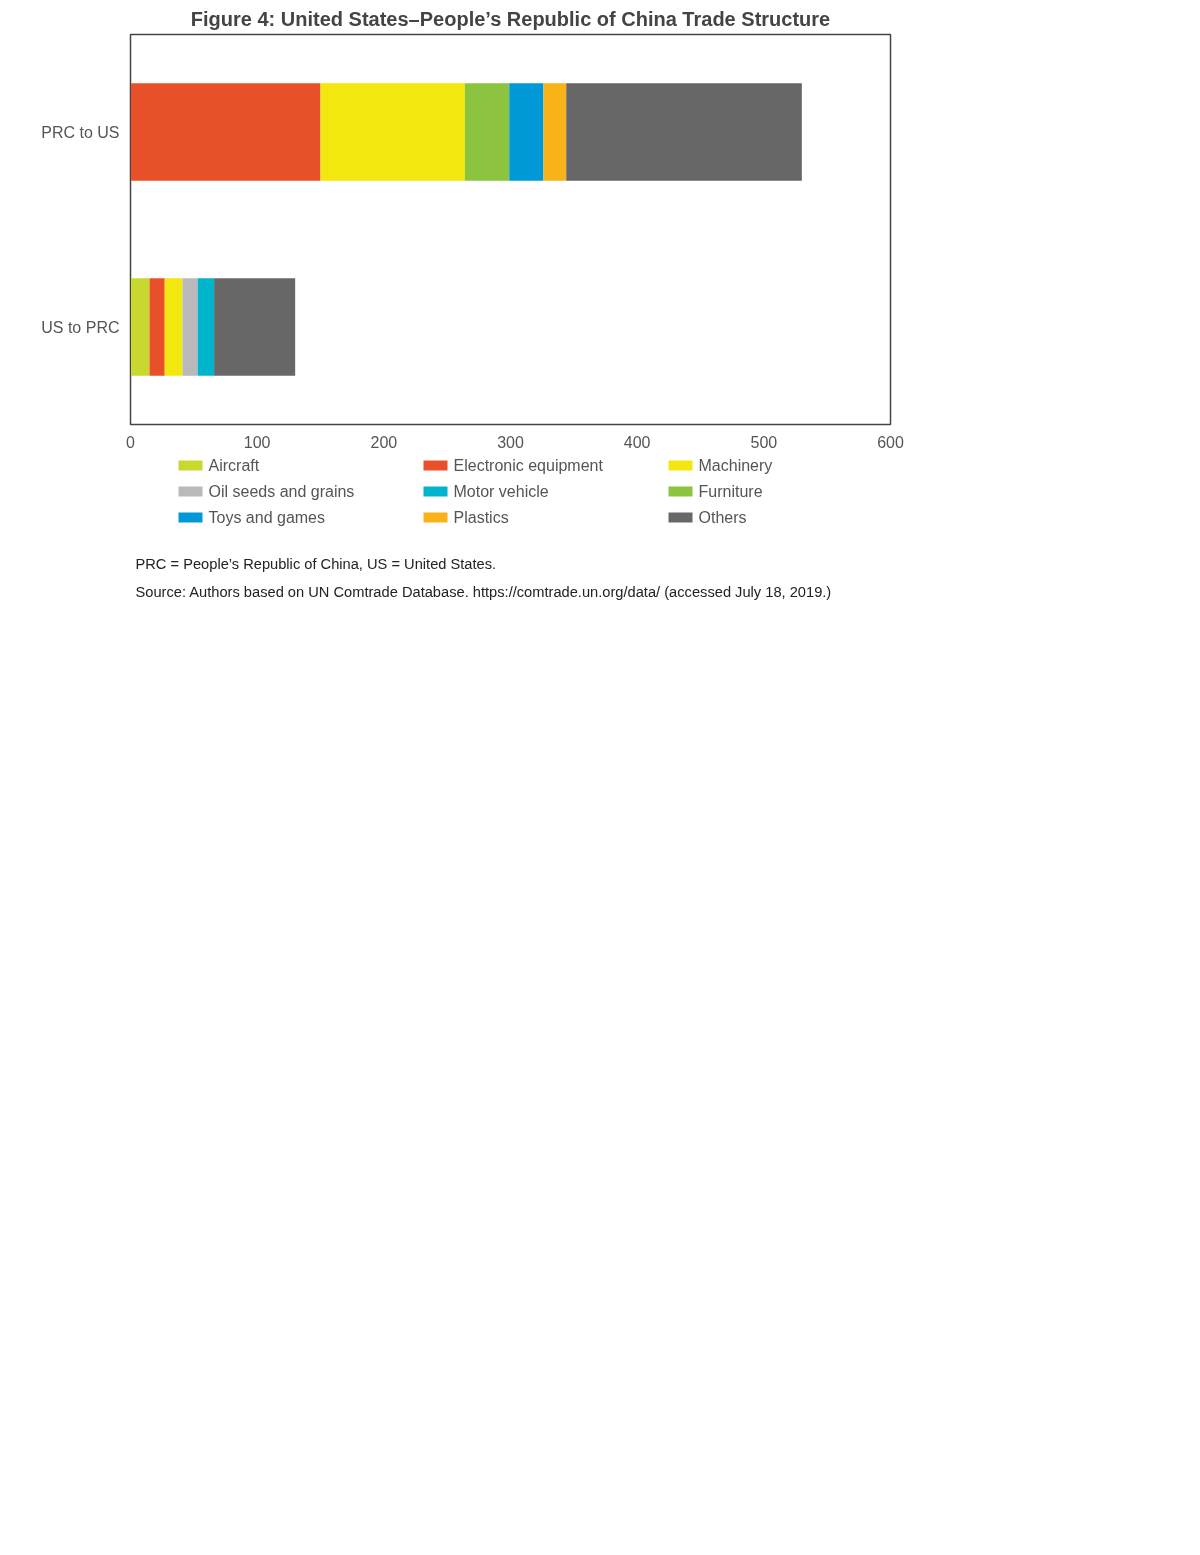 Image resolution: width=1200 pixels, height=1555 pixels. I want to click on chart-title: Figure 4: United States–People’s Republic of China Trade Structure, so click(510, 18).